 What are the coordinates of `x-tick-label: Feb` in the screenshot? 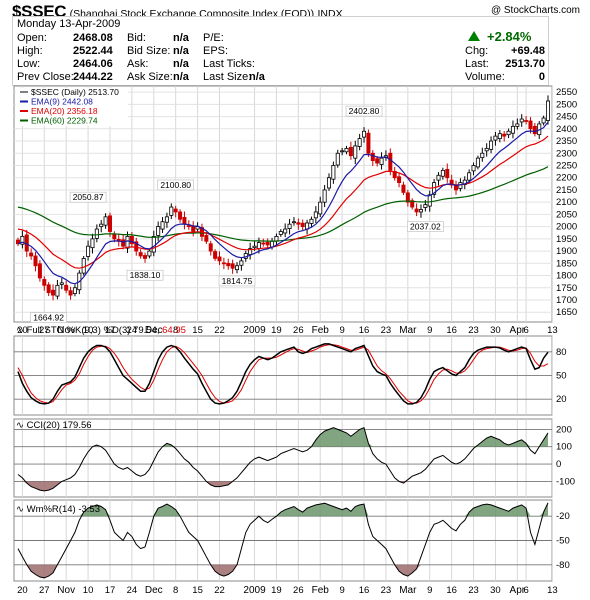 It's located at (321, 330).